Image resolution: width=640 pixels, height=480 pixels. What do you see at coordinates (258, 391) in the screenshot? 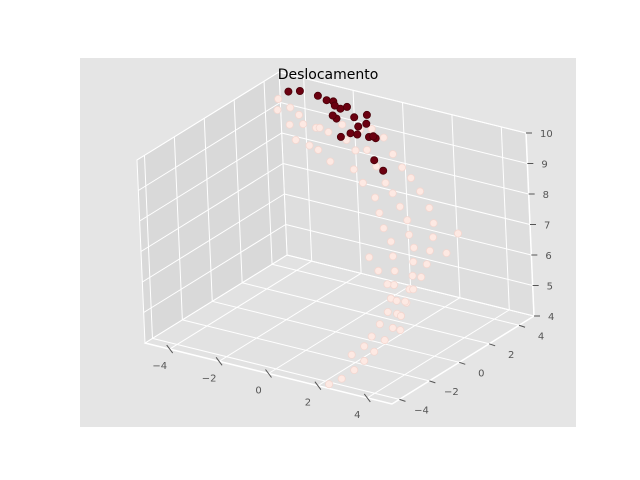
I see `x-tick-label: 0` at bounding box center [258, 391].